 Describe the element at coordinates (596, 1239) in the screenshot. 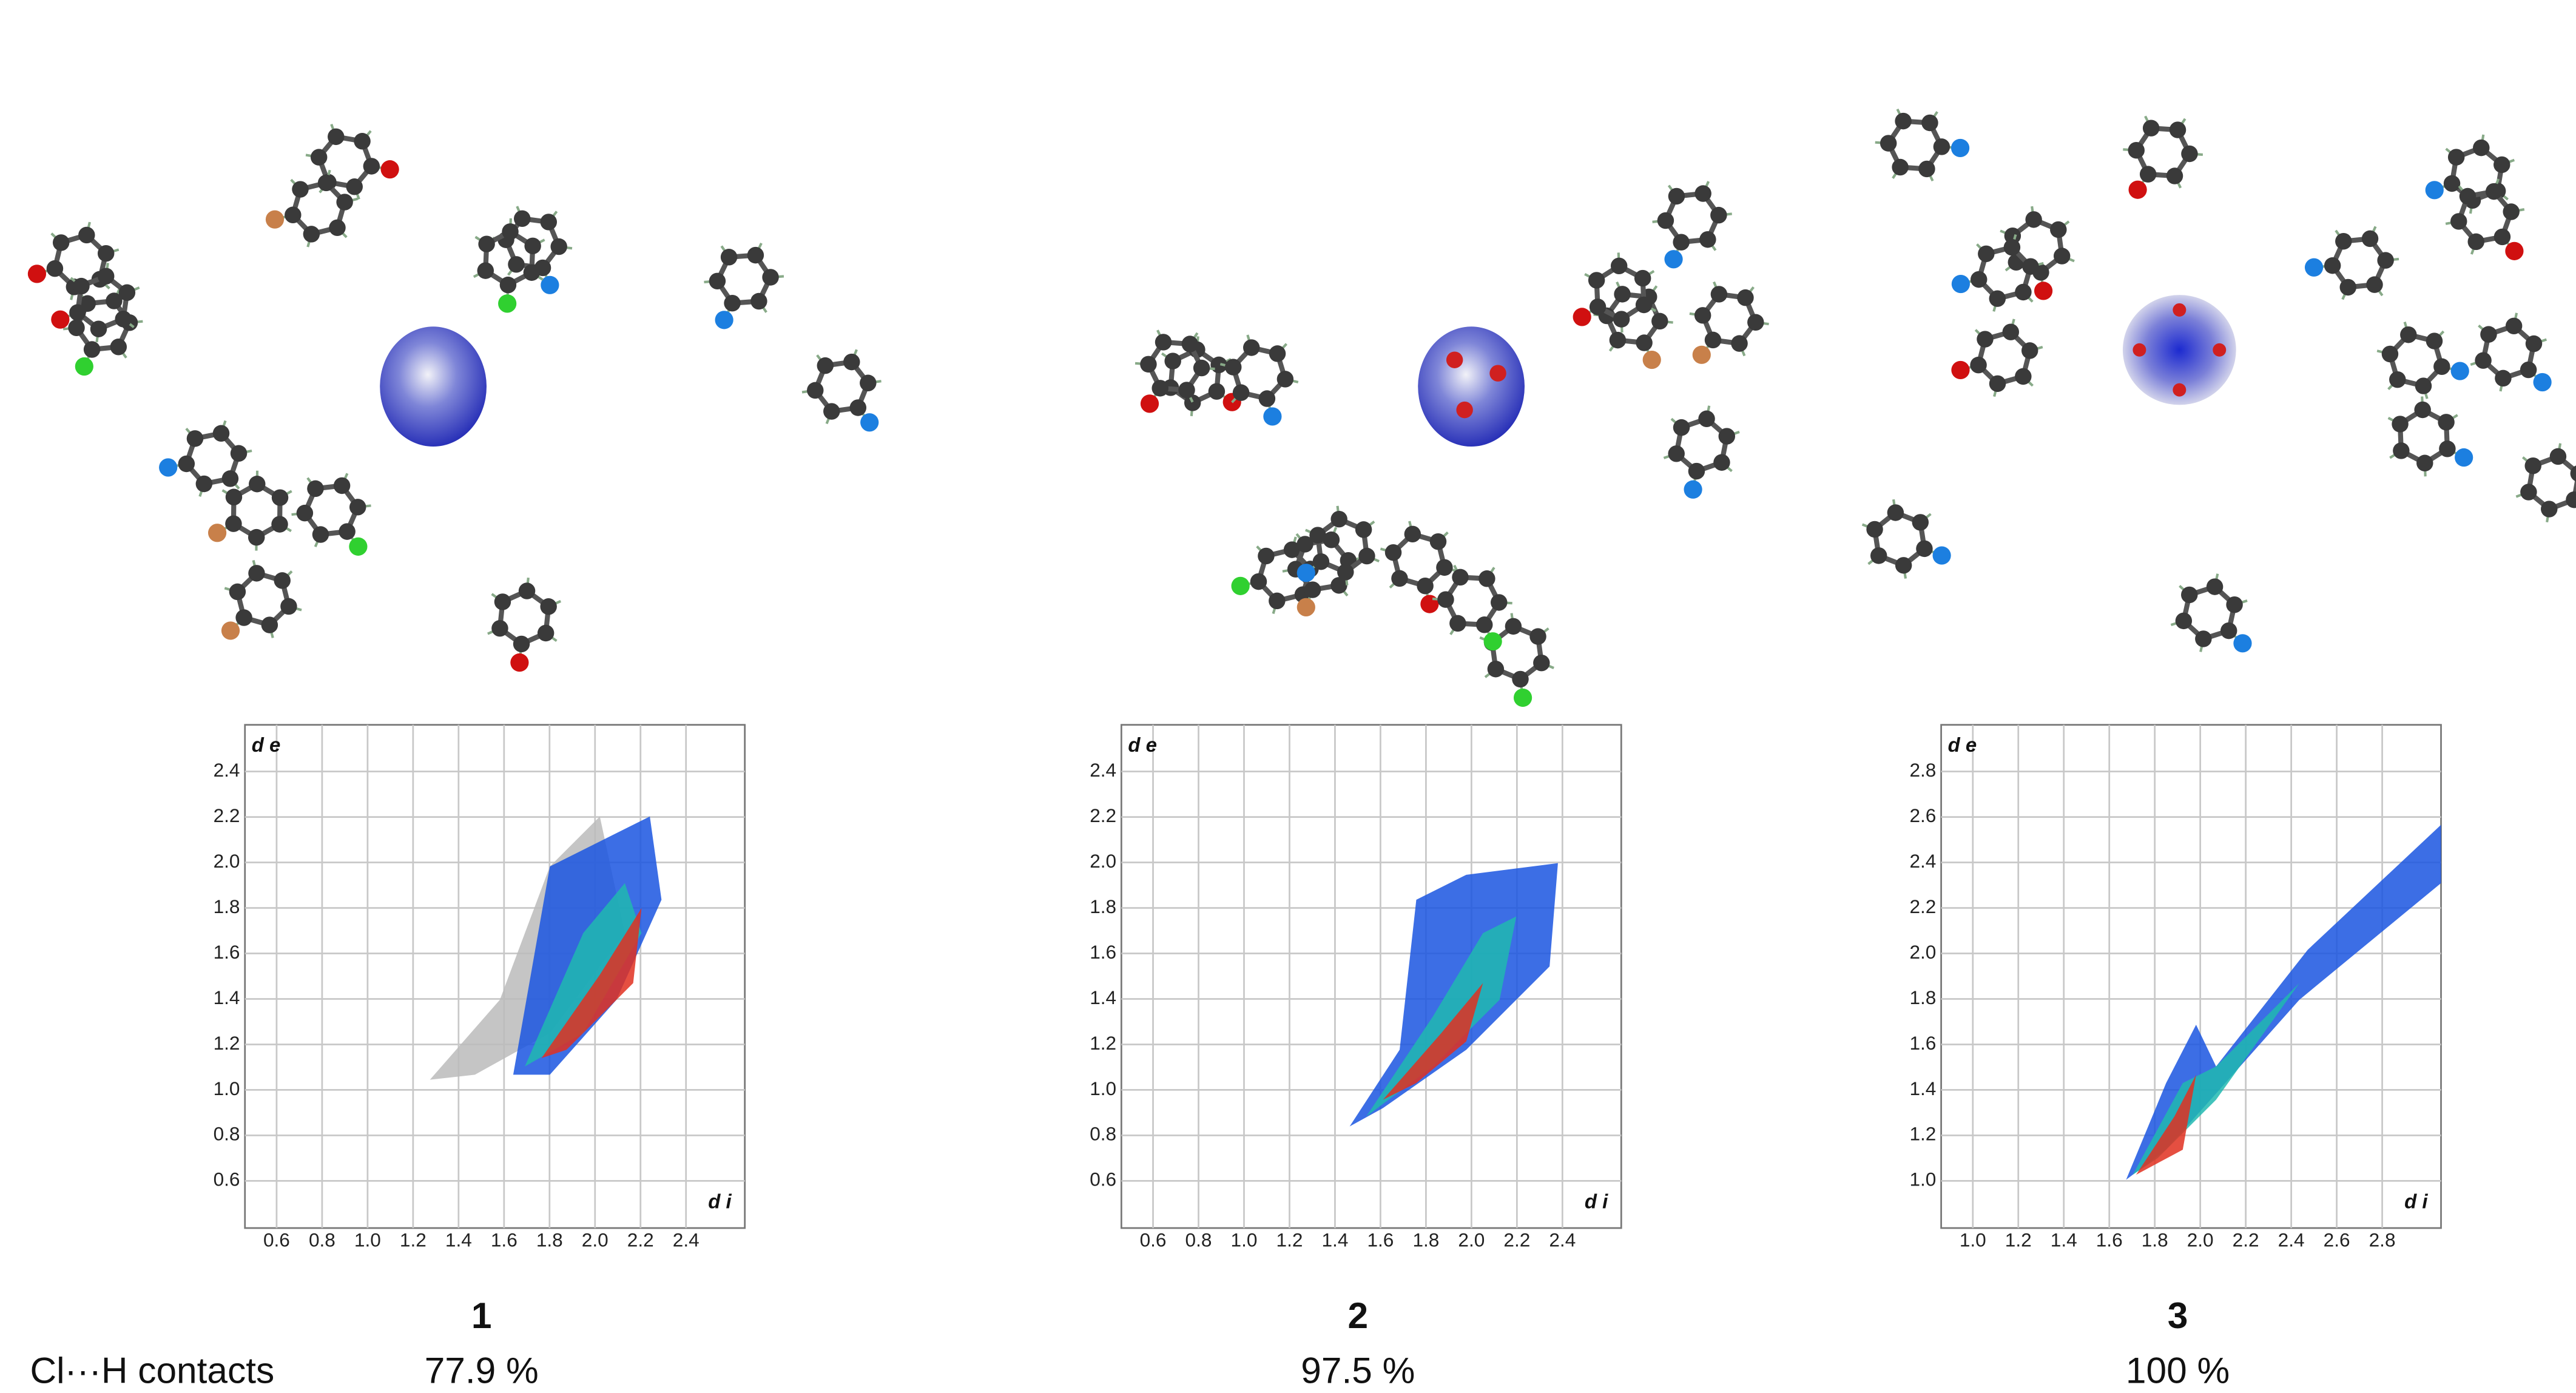

I see `x-tick-label: 2.0` at that location.